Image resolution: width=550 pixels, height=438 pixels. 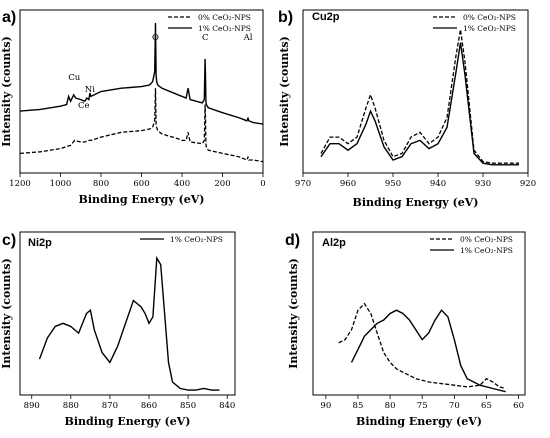 I want to click on x-tick-label: 920, so click(x=528, y=184).